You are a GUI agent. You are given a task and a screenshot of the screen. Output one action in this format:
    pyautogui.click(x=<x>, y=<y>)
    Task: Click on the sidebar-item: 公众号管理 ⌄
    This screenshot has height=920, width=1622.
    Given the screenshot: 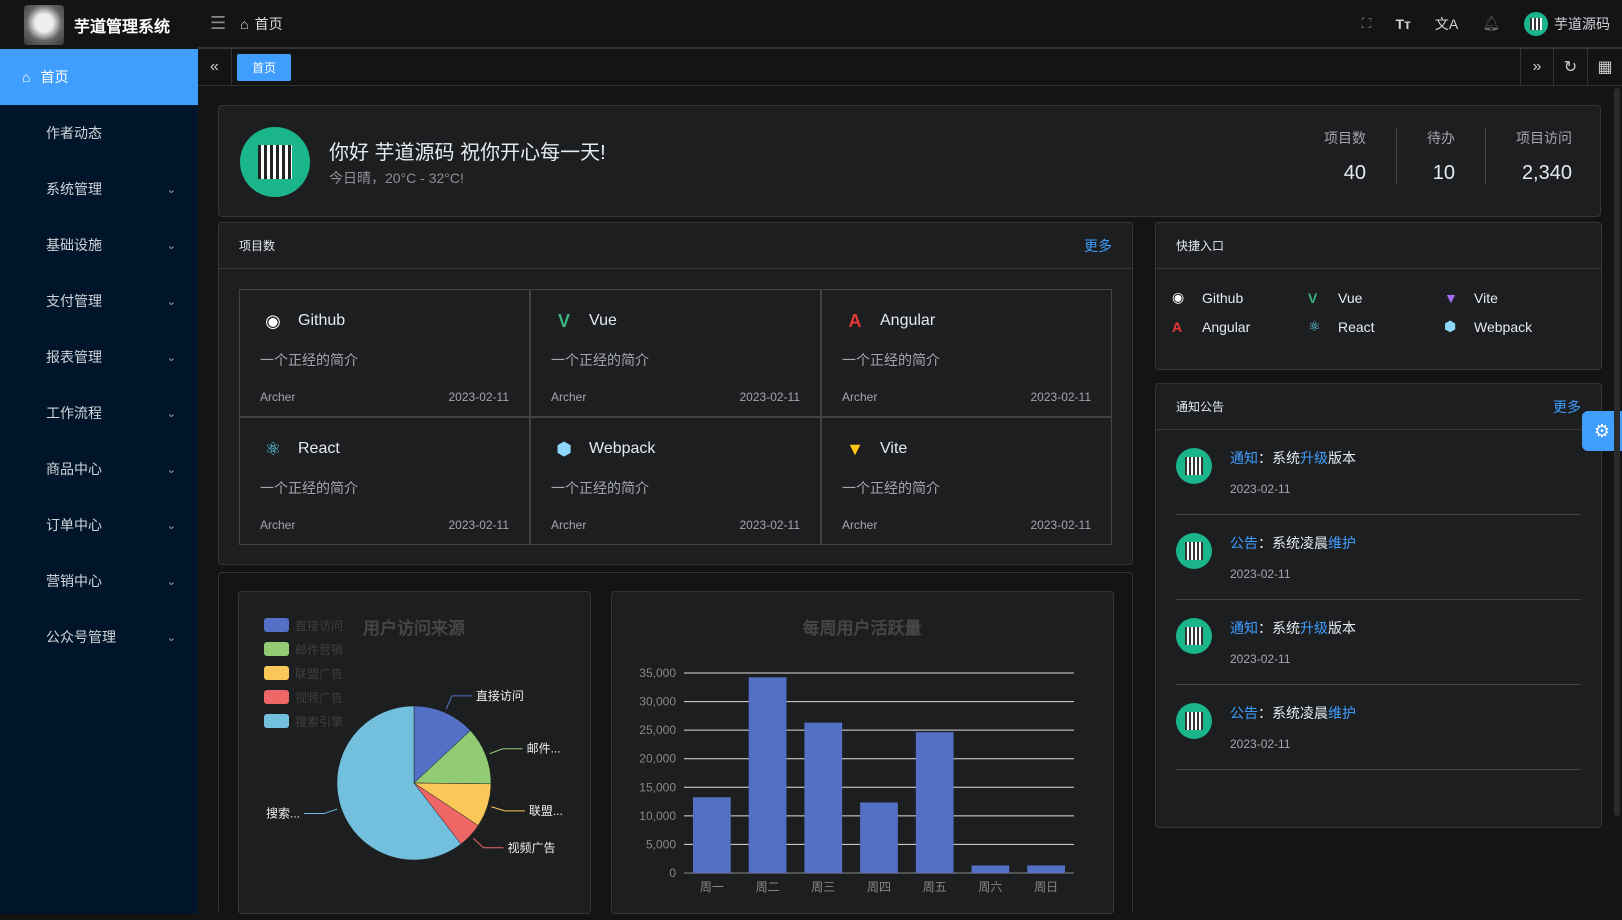 What is the action you would take?
    pyautogui.click(x=99, y=637)
    